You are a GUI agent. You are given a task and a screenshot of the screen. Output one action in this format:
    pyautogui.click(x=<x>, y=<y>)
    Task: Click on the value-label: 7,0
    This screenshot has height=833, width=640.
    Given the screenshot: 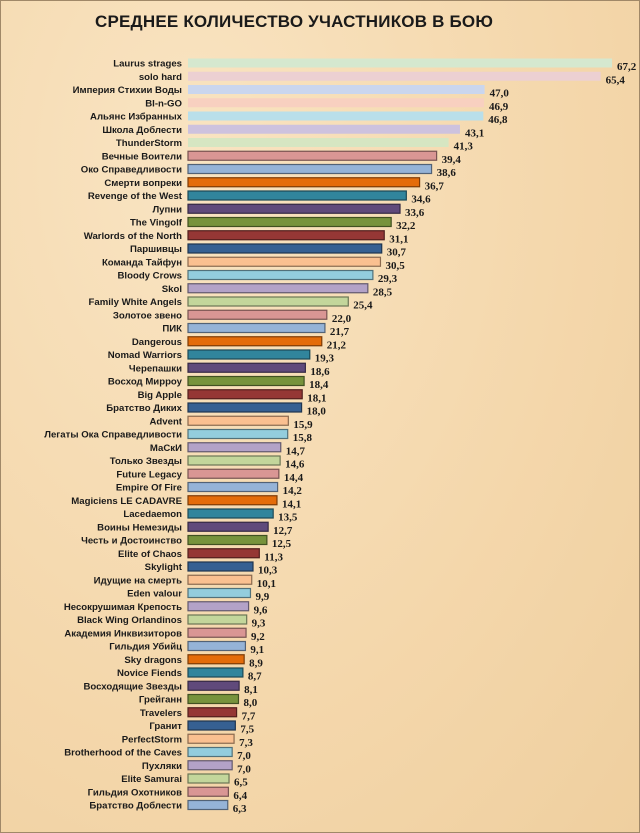 What is the action you would take?
    pyautogui.click(x=244, y=769)
    